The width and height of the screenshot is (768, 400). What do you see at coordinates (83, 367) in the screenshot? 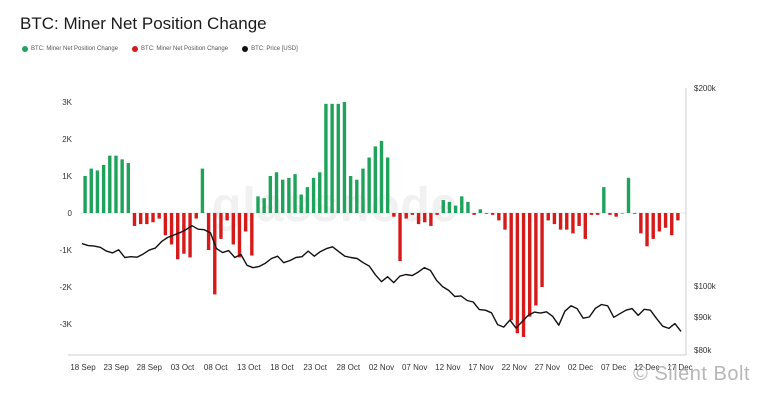
I see `x-tick-label: 18 Sep` at bounding box center [83, 367].